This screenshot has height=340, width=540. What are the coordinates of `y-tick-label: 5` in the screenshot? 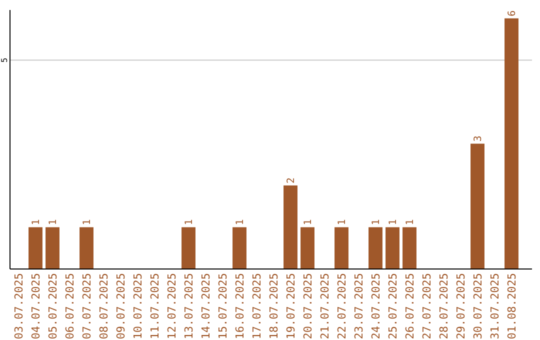 It's located at (4, 60).